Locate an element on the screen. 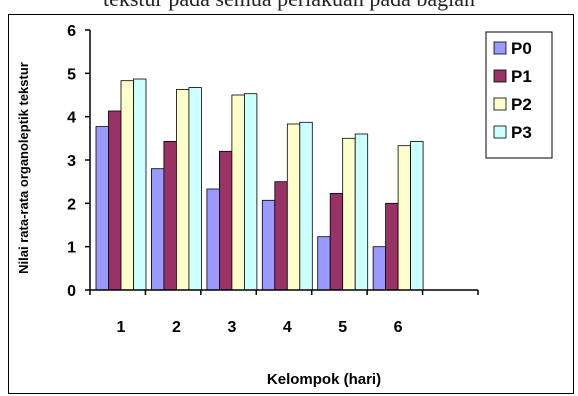 This screenshot has height=396, width=578. legend-label-p3: P3 is located at coordinates (521, 132).